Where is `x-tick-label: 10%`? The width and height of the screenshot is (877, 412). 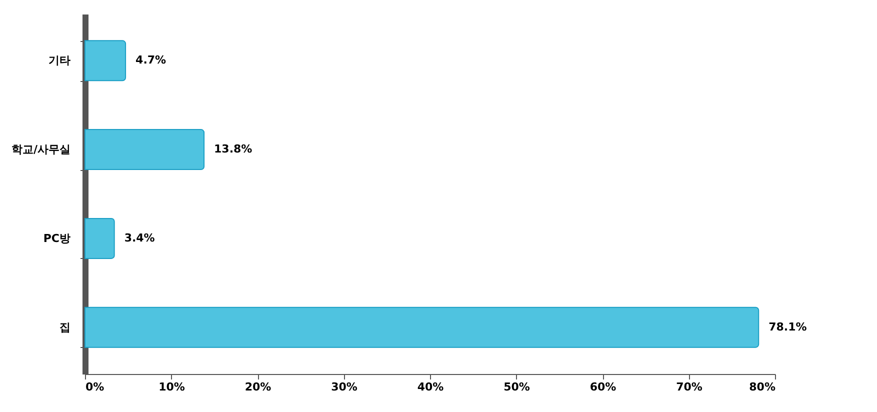
x-tick-label: 10% is located at coordinates (171, 387).